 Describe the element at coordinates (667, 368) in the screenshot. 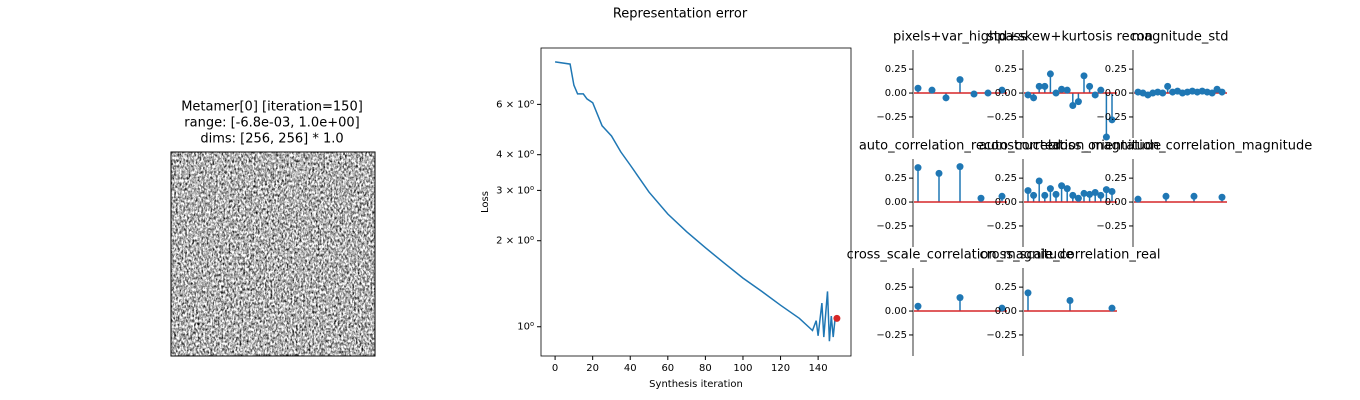

I see `x-tick-label: 60` at that location.